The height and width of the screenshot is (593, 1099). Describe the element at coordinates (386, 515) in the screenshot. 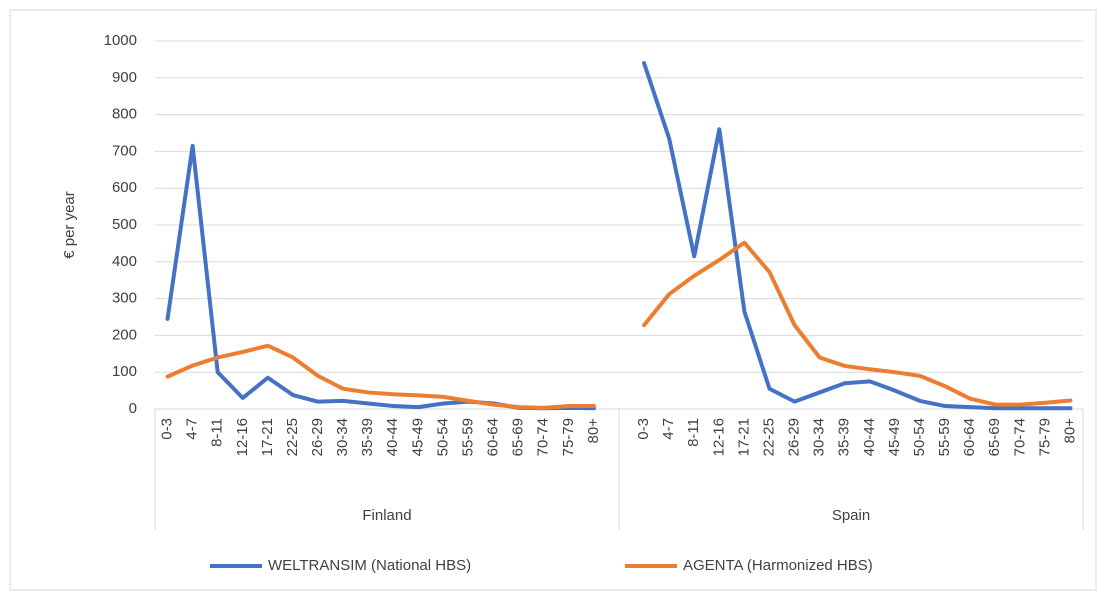

I see `group-label: Finland` at that location.